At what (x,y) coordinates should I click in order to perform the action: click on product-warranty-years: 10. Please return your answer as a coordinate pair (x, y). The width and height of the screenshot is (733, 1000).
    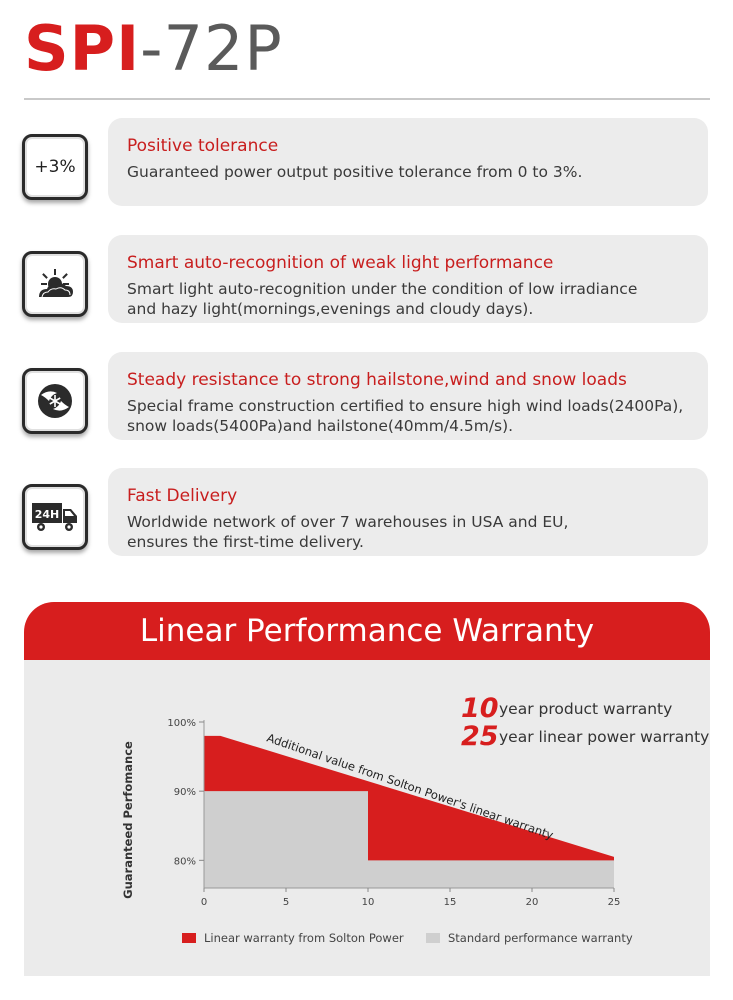
    Looking at the image, I should click on (480, 708).